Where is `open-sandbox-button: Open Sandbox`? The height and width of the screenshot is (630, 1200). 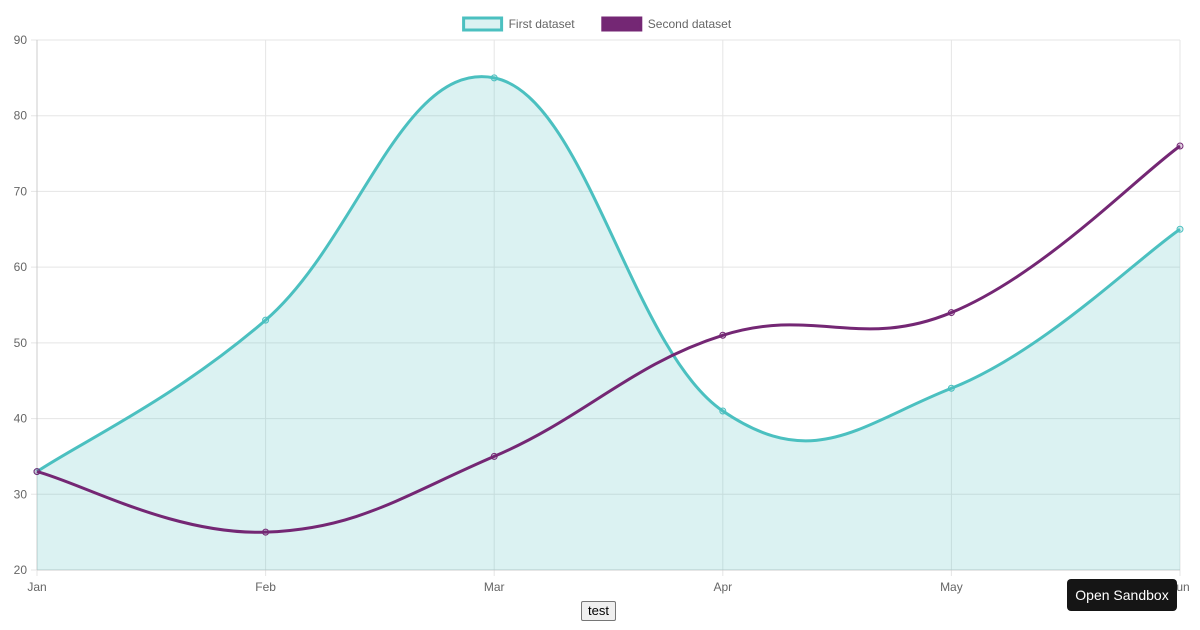
open-sandbox-button: Open Sandbox is located at coordinates (1122, 595).